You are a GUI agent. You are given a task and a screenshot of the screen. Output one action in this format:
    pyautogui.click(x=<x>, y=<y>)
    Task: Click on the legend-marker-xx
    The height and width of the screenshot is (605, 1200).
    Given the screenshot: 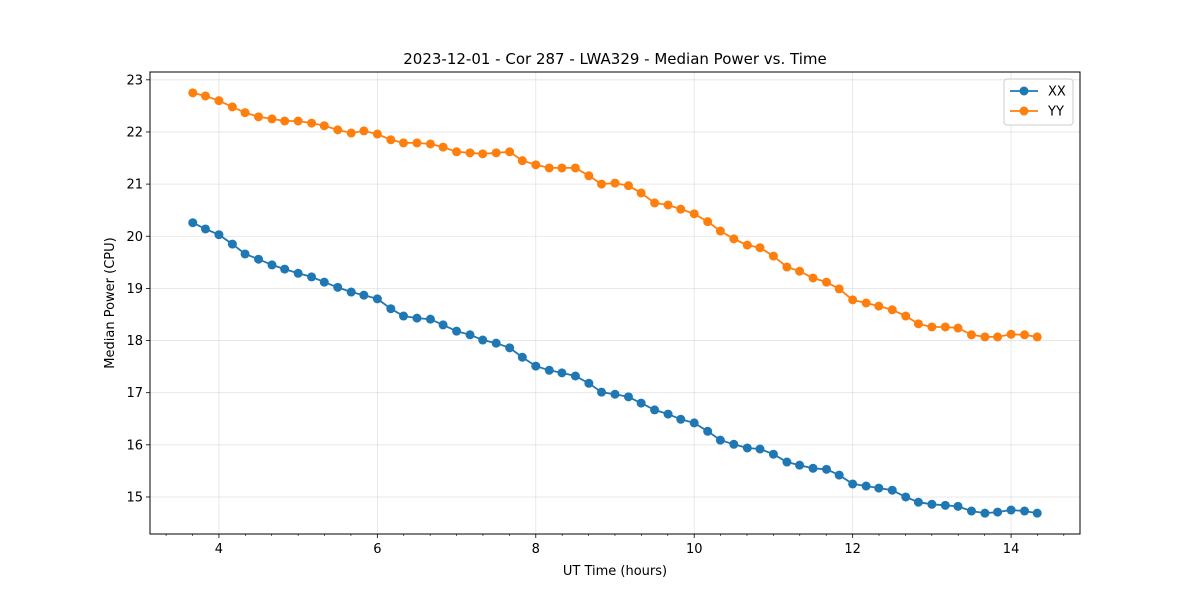 What is the action you would take?
    pyautogui.click(x=1024, y=91)
    